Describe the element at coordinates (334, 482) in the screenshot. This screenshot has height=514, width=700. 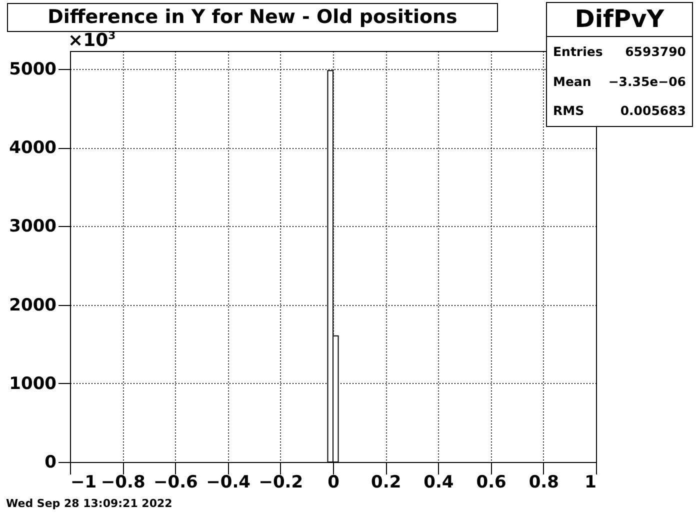
I see `x-tick-label: 0` at that location.